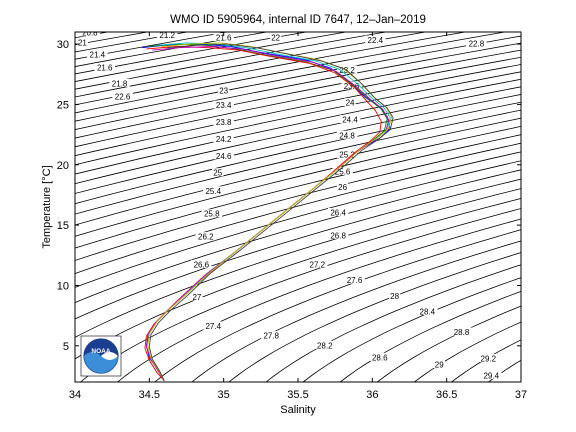 The image size is (576, 432). What do you see at coordinates (100, 351) in the screenshot?
I see `noaa-logo-text: NOAA` at bounding box center [100, 351].